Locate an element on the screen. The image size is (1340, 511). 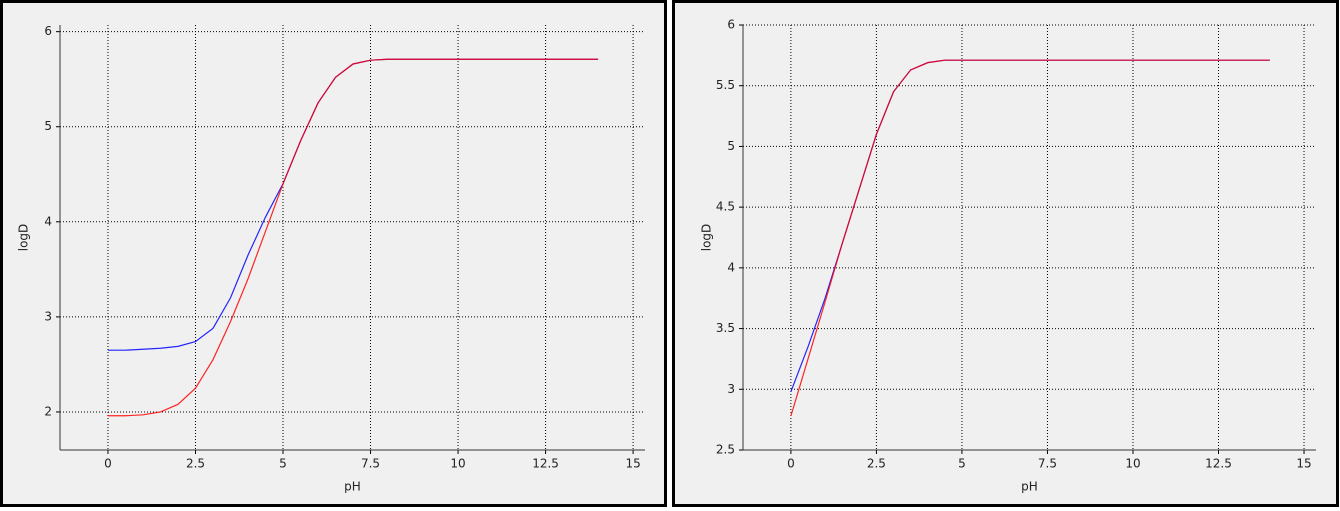
y-tick-label: 4.5 is located at coordinates (725, 207).